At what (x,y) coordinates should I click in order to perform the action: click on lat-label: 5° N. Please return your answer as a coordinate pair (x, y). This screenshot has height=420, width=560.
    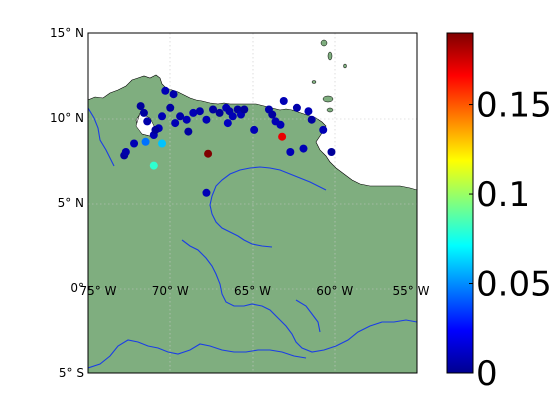
    Looking at the image, I should click on (71, 203).